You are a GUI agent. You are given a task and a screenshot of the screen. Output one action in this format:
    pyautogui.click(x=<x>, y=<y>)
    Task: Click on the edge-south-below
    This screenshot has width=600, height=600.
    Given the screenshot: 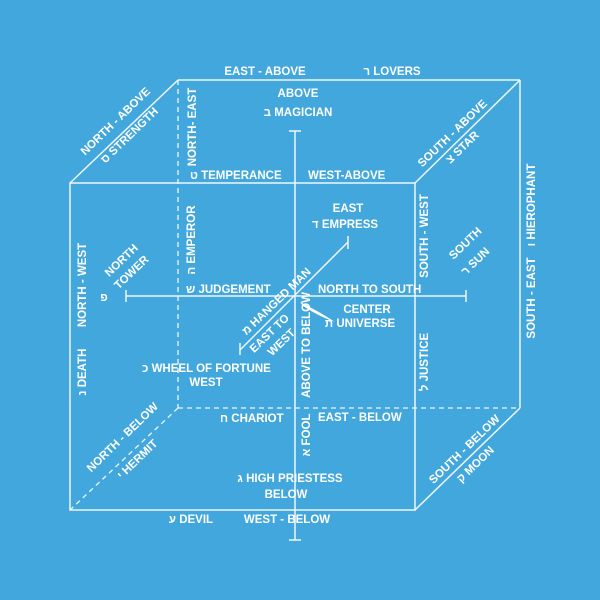 What is the action you would take?
    pyautogui.click(x=467, y=459)
    